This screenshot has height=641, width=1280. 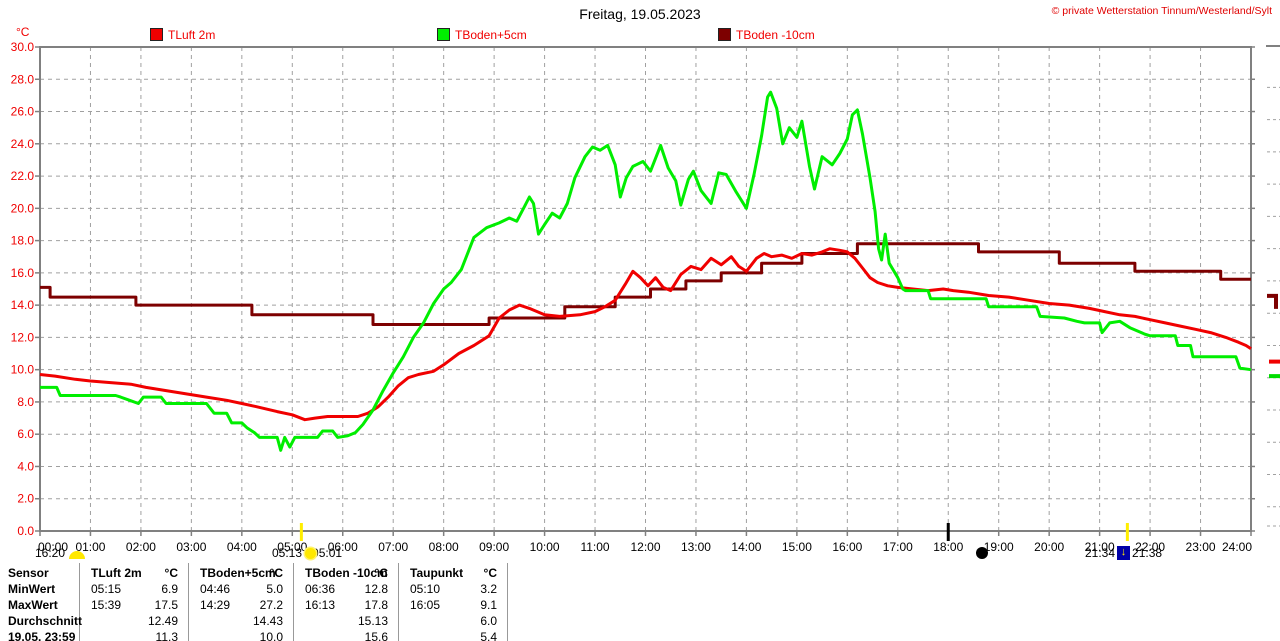 What do you see at coordinates (32, 589) in the screenshot?
I see `table-row-label: MinWert` at bounding box center [32, 589].